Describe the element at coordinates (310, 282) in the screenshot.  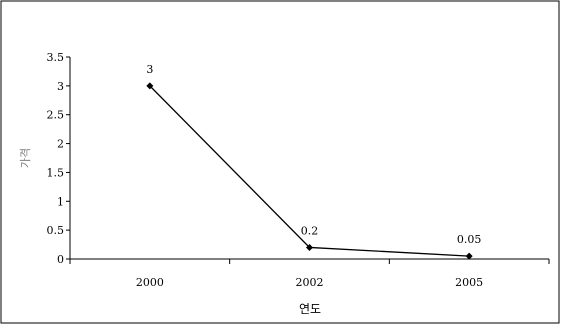
I see `x-tick-label: 2002` at that location.